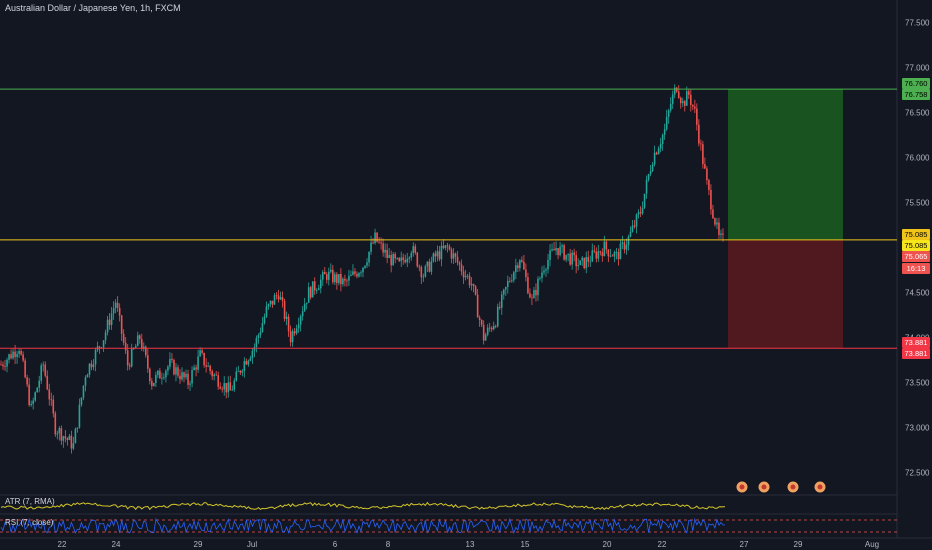  I want to click on rsi-label: RSI (7, close), so click(29, 522).